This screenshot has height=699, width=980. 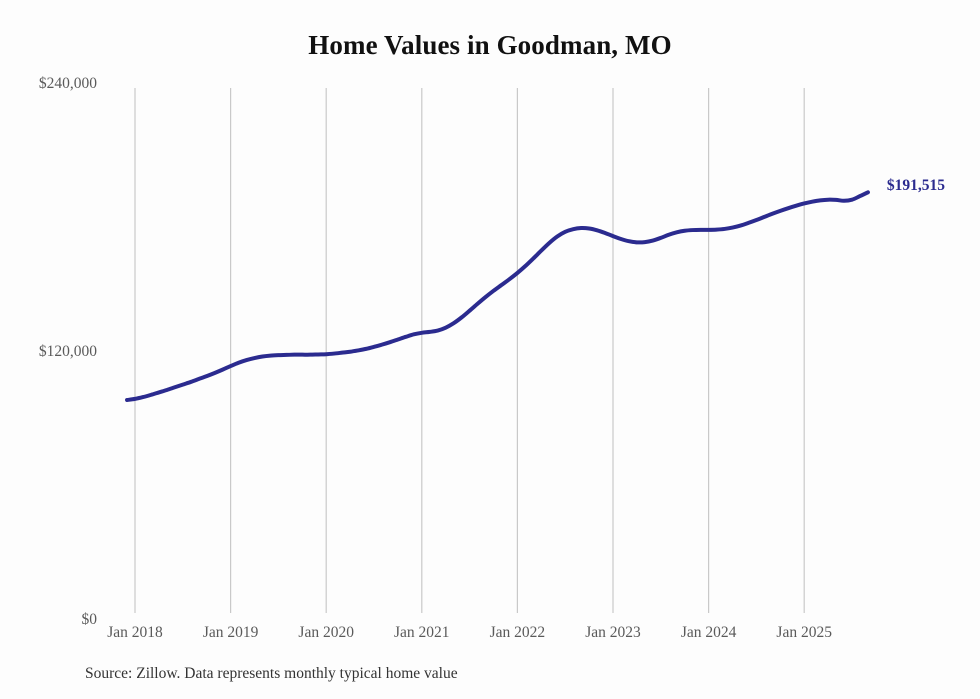 I want to click on y-tick-label: $120,000, so click(x=67, y=351).